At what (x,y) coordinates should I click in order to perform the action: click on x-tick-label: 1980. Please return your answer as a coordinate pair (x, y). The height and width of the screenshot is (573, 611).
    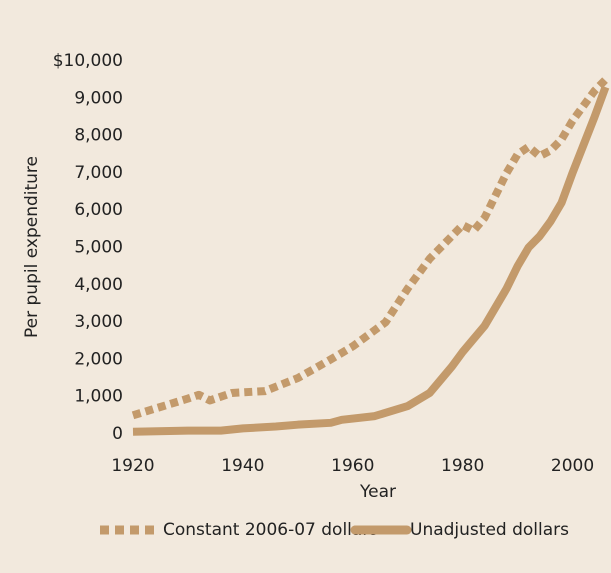
    Looking at the image, I should click on (462, 466).